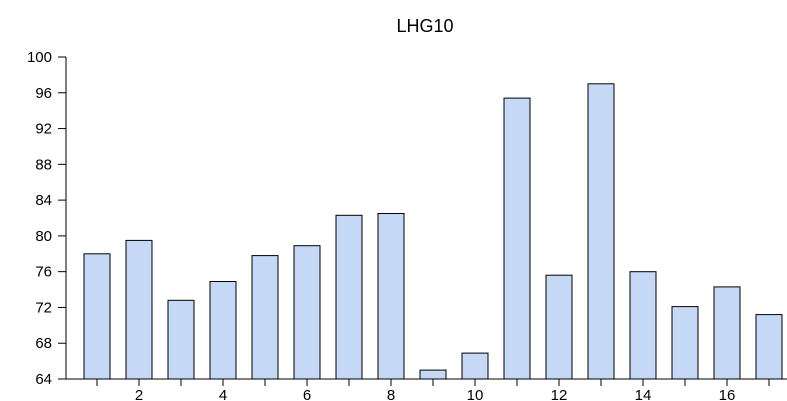 This screenshot has width=787, height=401. What do you see at coordinates (43, 343) in the screenshot?
I see `y-tick-label-68: 68` at bounding box center [43, 343].